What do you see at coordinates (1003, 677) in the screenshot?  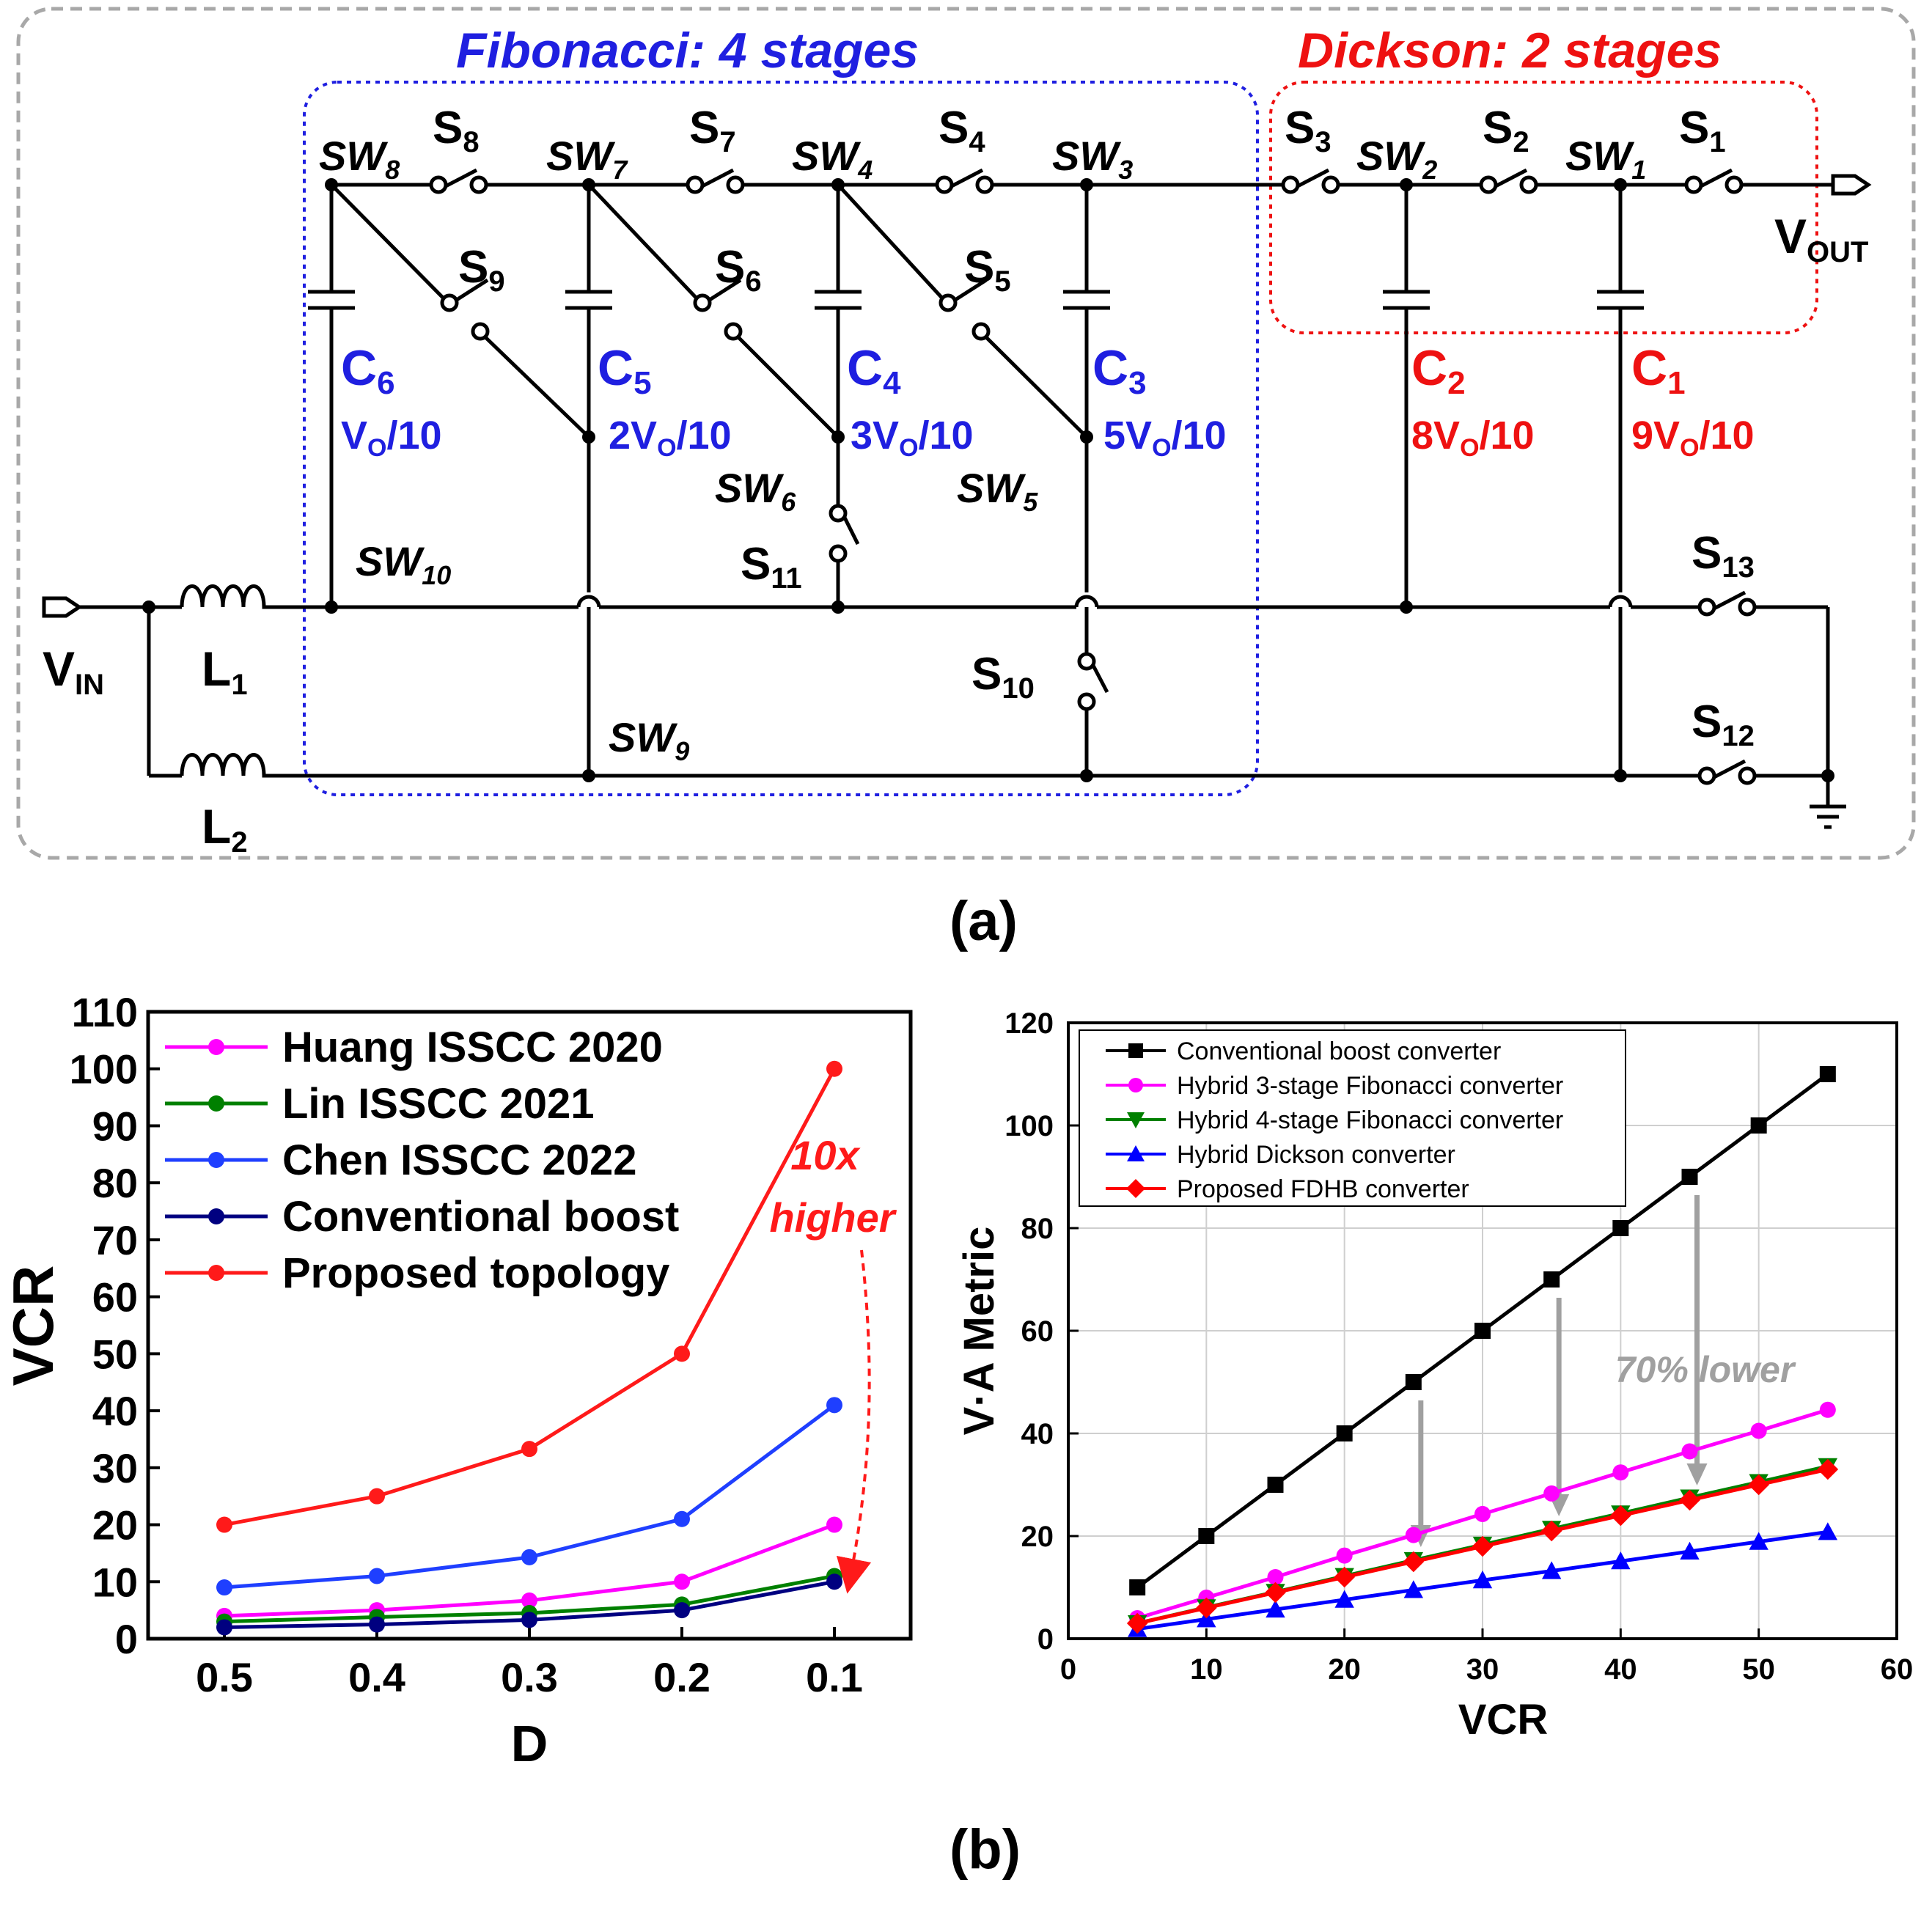 I see `label-s10: S10` at bounding box center [1003, 677].